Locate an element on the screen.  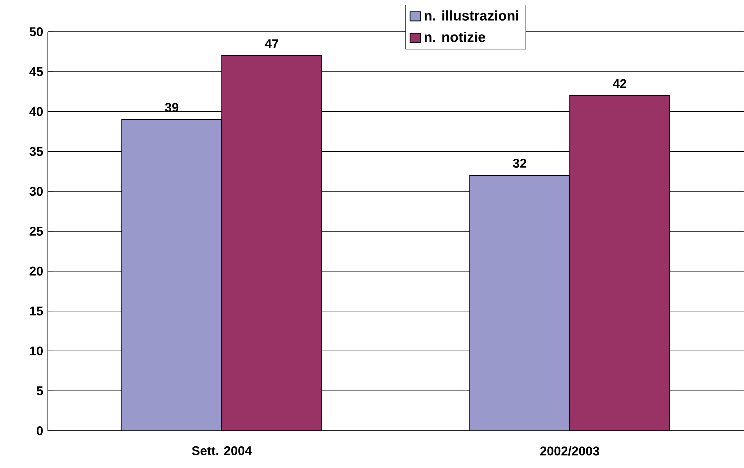
x-tick-label: 2002/2003 is located at coordinates (570, 451).